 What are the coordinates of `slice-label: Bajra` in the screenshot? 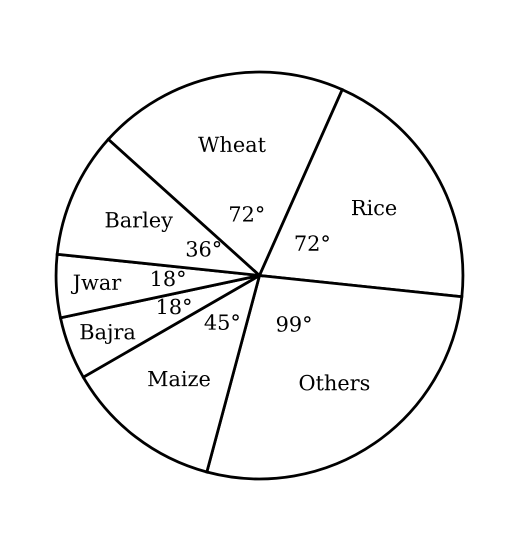 It's located at (108, 334).